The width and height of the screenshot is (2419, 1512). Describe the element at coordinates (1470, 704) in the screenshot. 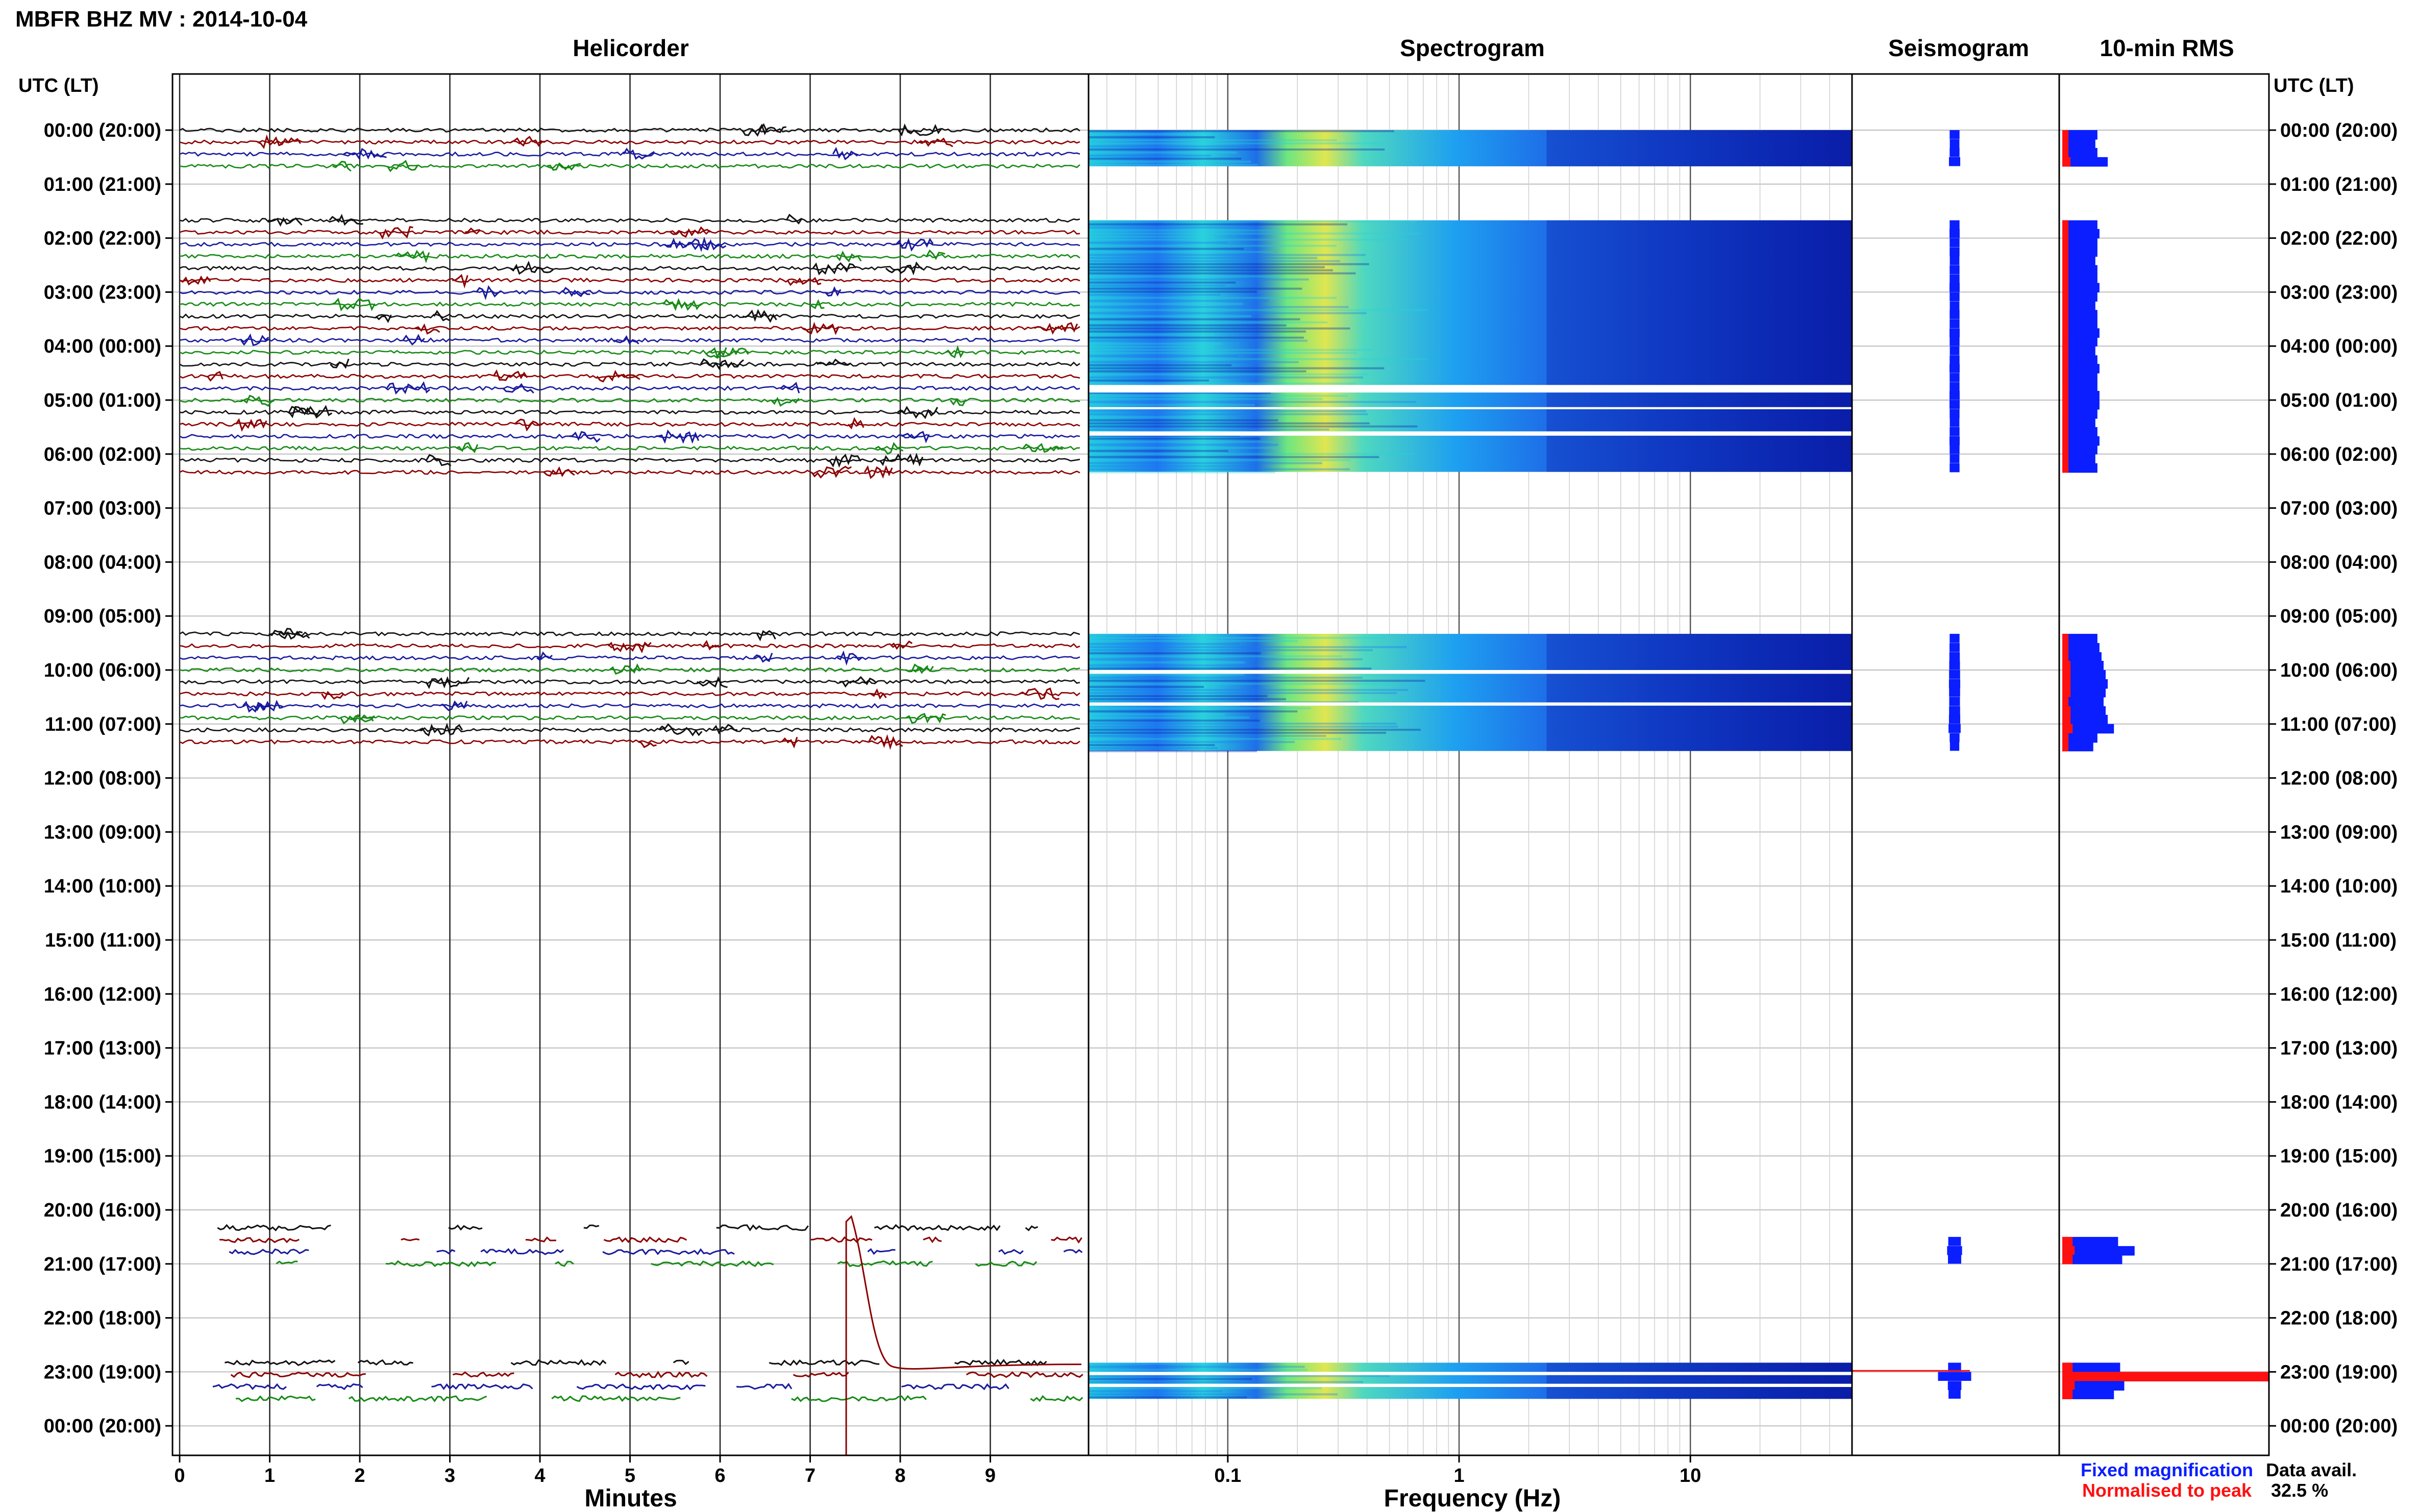

I see `spectrogram-gap` at that location.